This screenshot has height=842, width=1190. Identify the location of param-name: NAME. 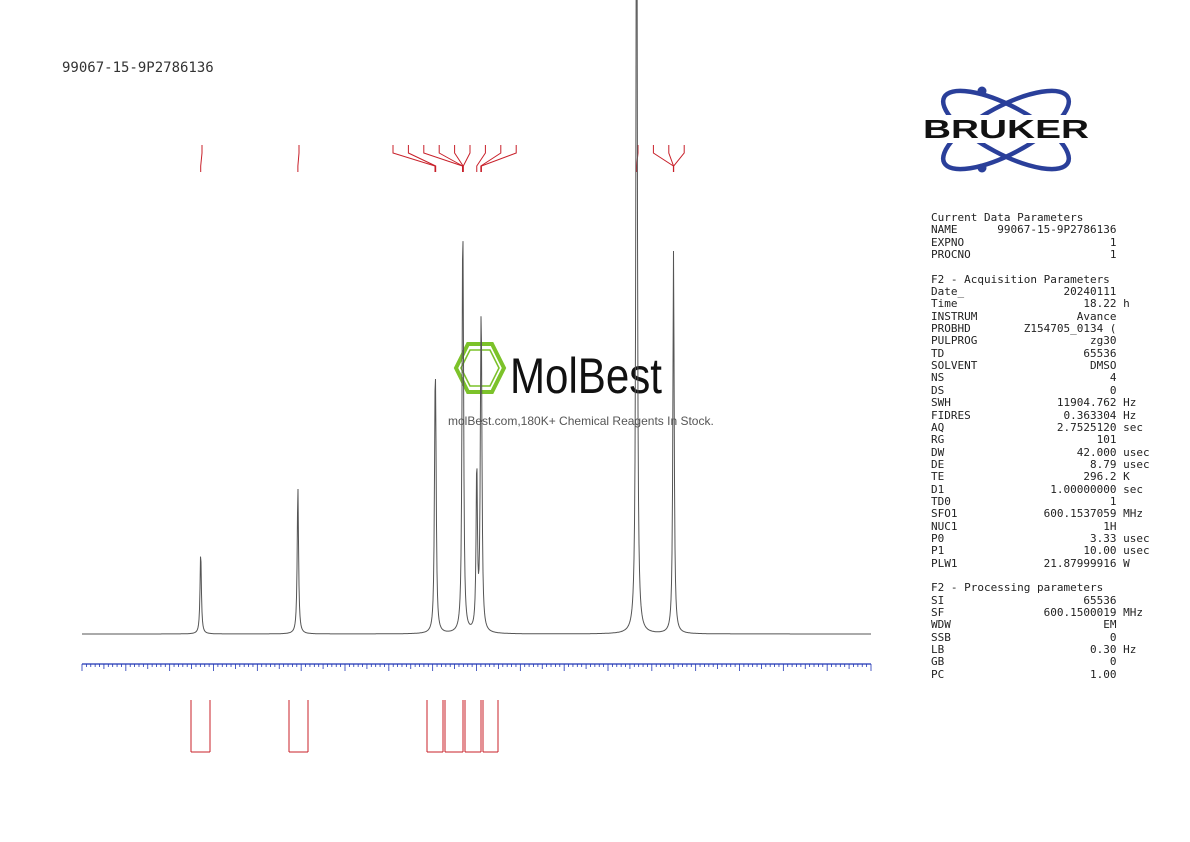
(954, 230).